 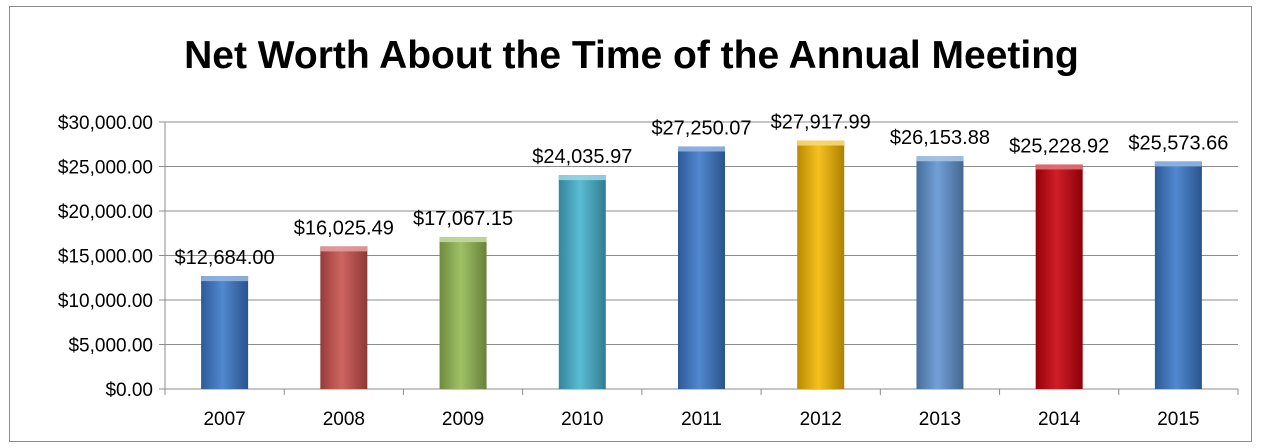 I want to click on x-tick-label: 2015, so click(x=1178, y=419).